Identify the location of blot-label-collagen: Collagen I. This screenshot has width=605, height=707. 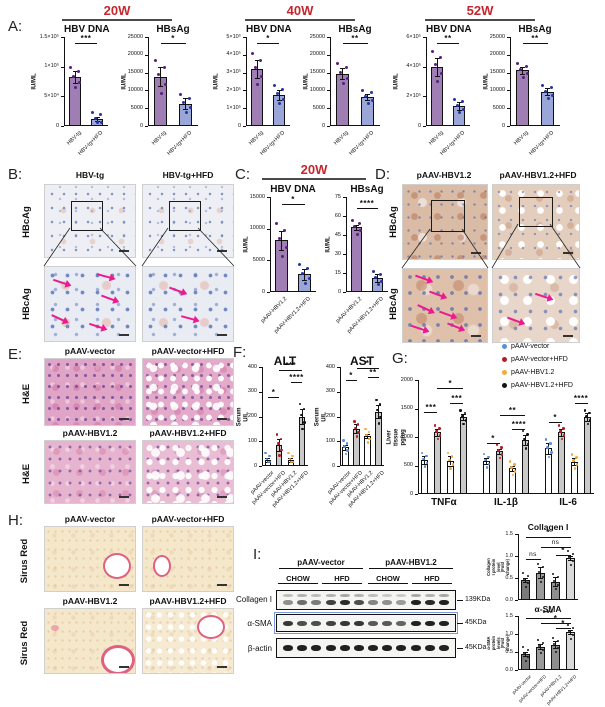
(253, 599).